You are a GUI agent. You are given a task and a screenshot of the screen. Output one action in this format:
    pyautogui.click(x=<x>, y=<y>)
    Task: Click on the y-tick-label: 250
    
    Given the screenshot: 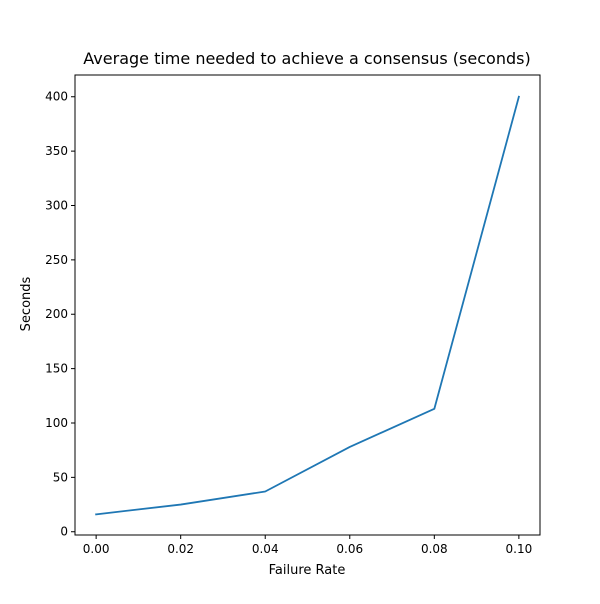 What is the action you would take?
    pyautogui.click(x=56, y=260)
    